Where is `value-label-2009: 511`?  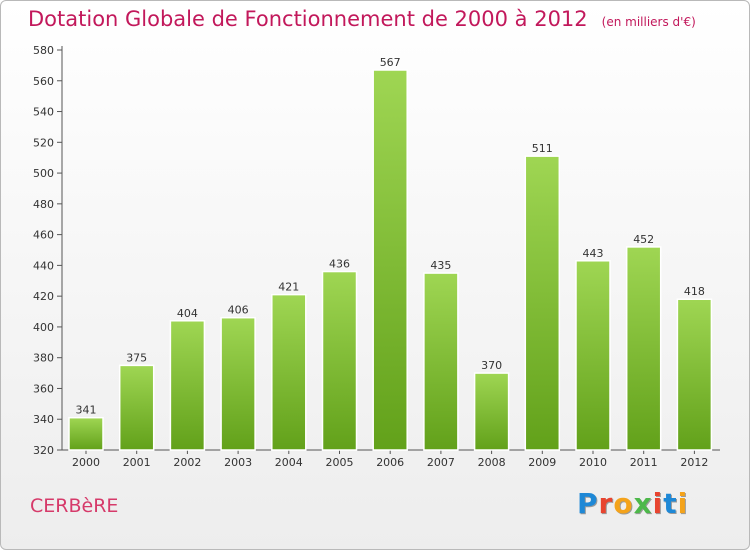
value-label-2009: 511 is located at coordinates (542, 148).